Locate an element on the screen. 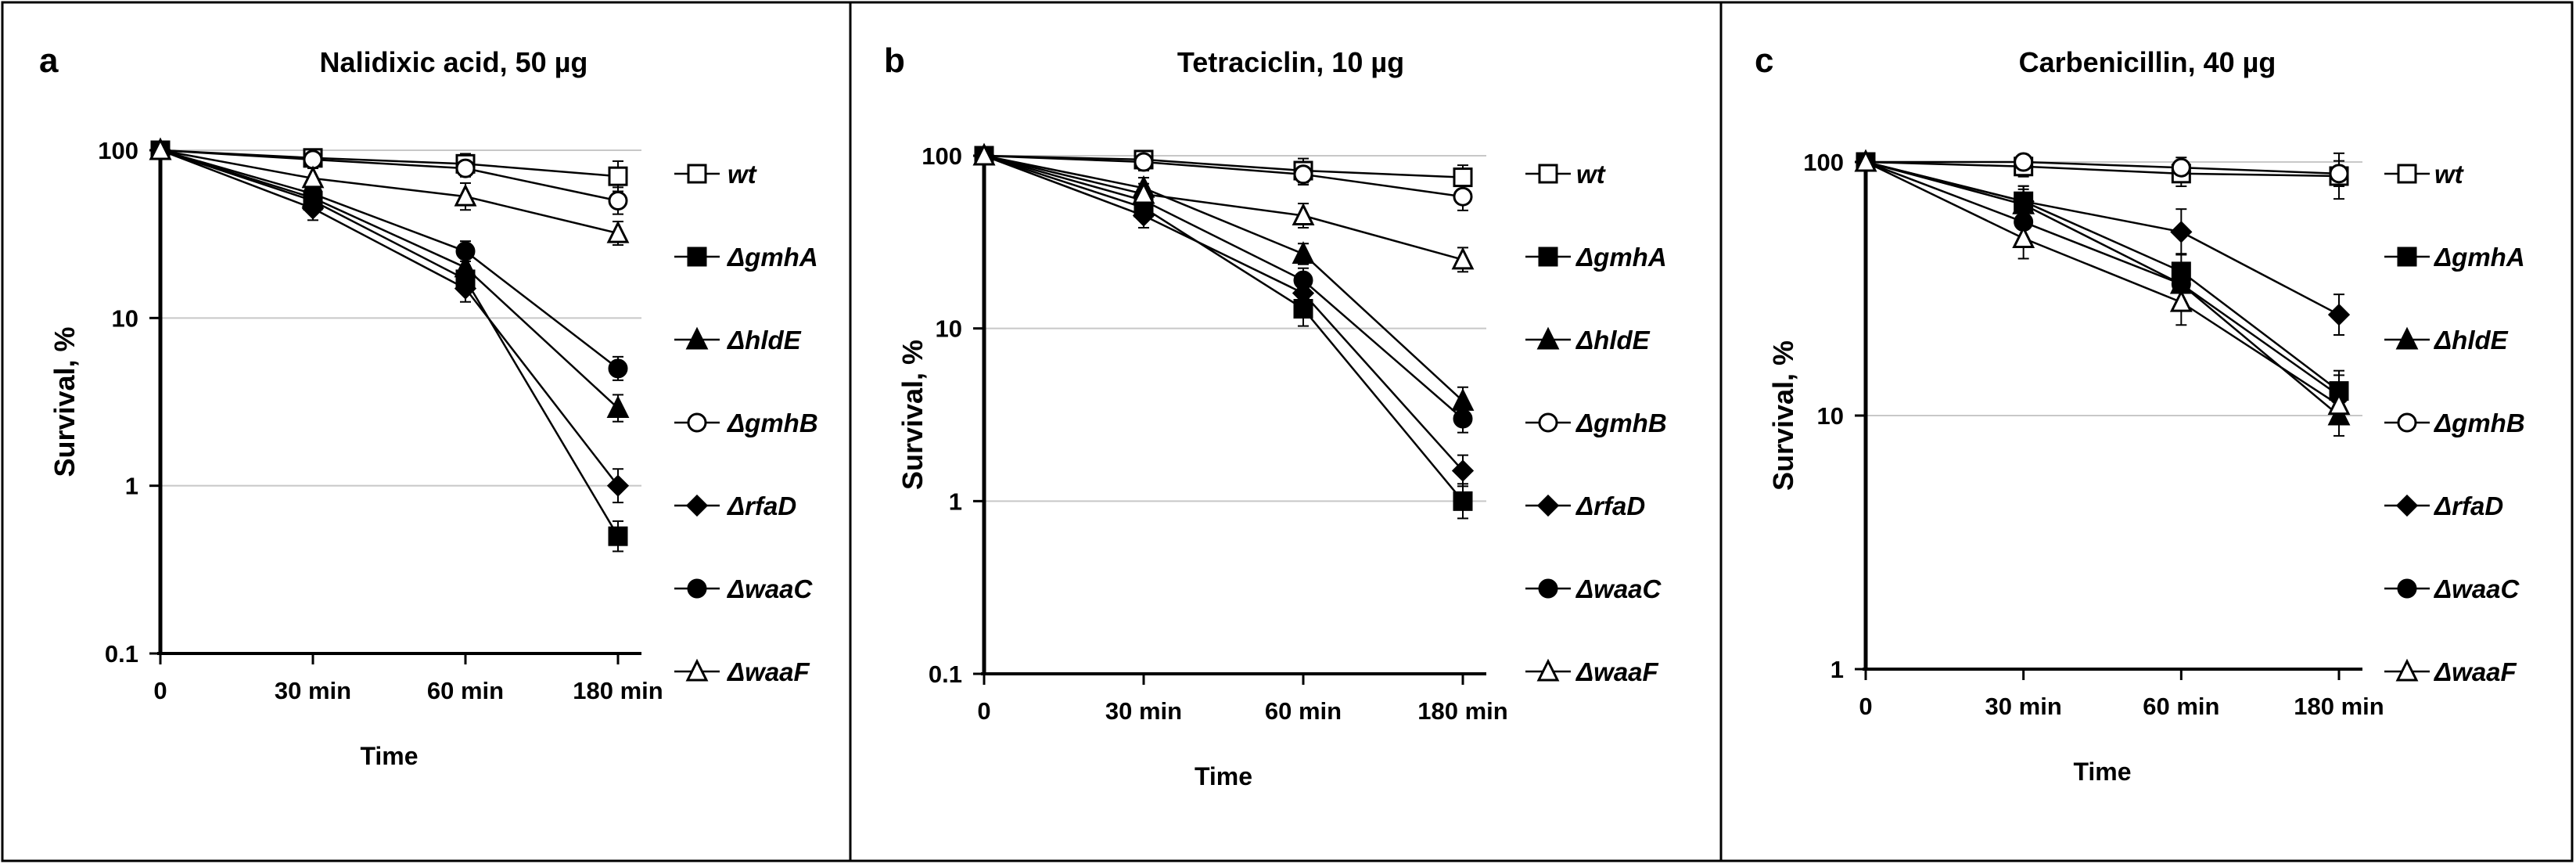  chart-title: Nalidixic acid, 50 µg is located at coordinates (454, 62).